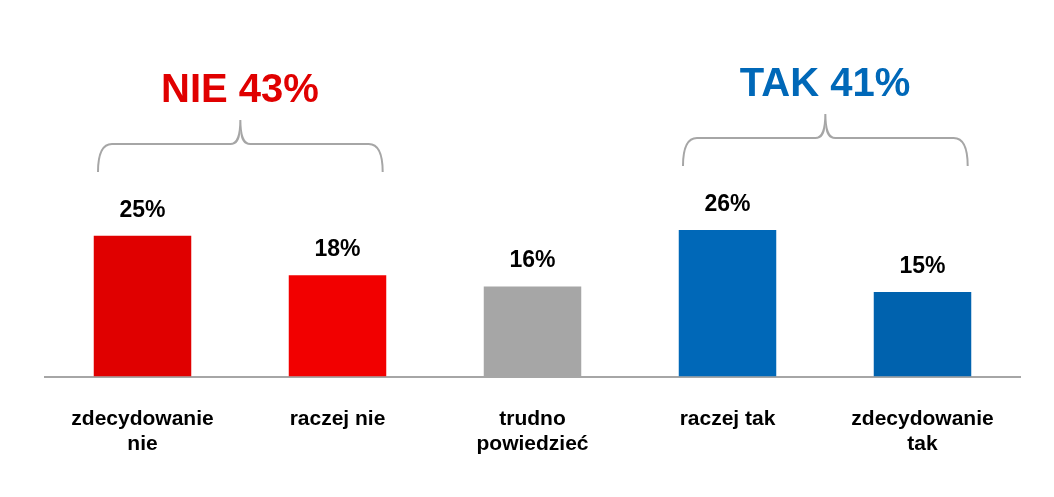 The width and height of the screenshot is (1054, 497). I want to click on x-tick-label: trudno powiedzieć, so click(532, 430).